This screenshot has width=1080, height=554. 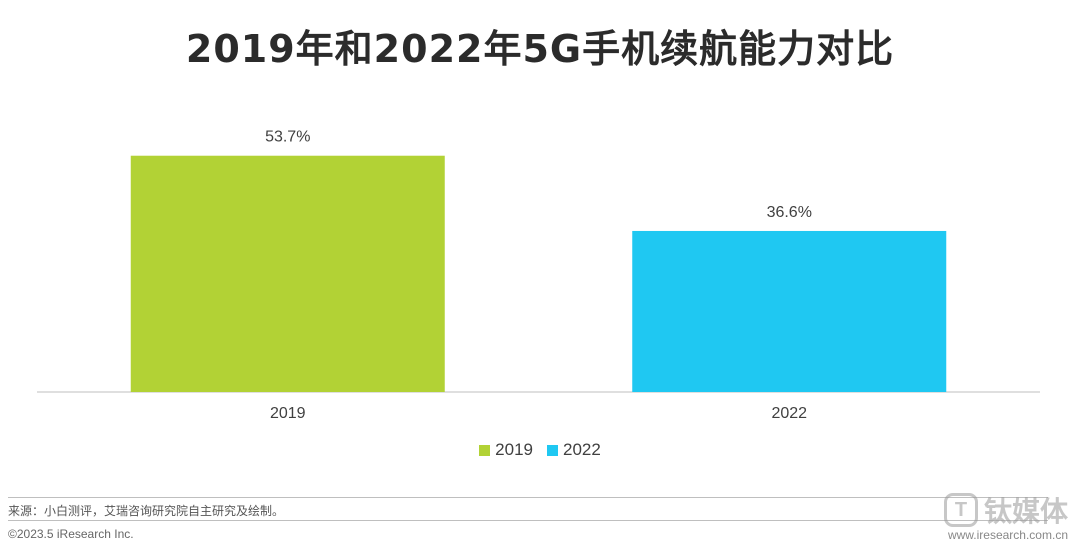 What do you see at coordinates (1025, 511) in the screenshot?
I see `watermark-text: 钛媒体` at bounding box center [1025, 511].